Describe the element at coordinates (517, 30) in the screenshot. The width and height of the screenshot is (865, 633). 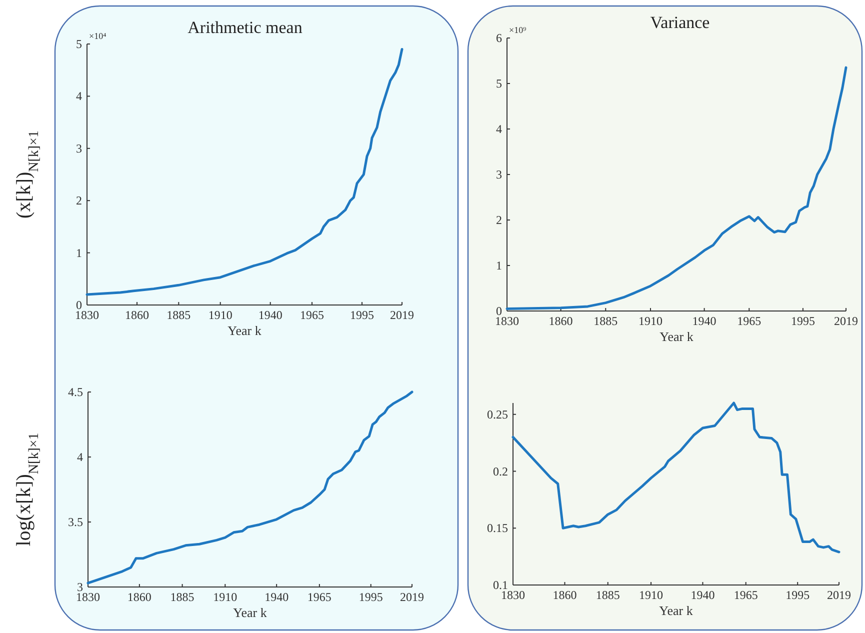
I see `text: ×10⁹` at that location.